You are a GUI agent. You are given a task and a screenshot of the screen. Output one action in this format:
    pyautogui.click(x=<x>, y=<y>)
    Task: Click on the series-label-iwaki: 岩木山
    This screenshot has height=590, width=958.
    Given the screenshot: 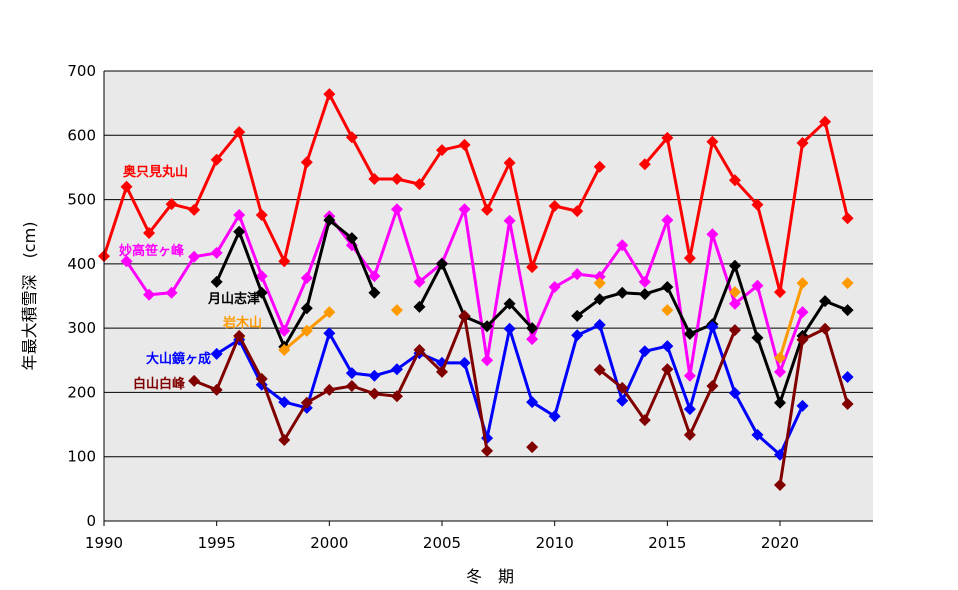 What is the action you would take?
    pyautogui.click(x=242, y=323)
    